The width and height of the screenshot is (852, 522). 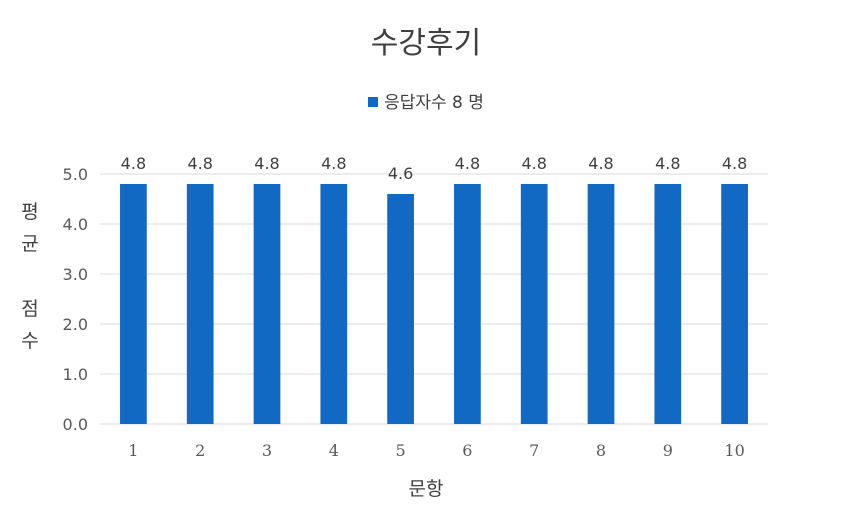 What do you see at coordinates (534, 450) in the screenshot?
I see `x-tick-label: 7` at bounding box center [534, 450].